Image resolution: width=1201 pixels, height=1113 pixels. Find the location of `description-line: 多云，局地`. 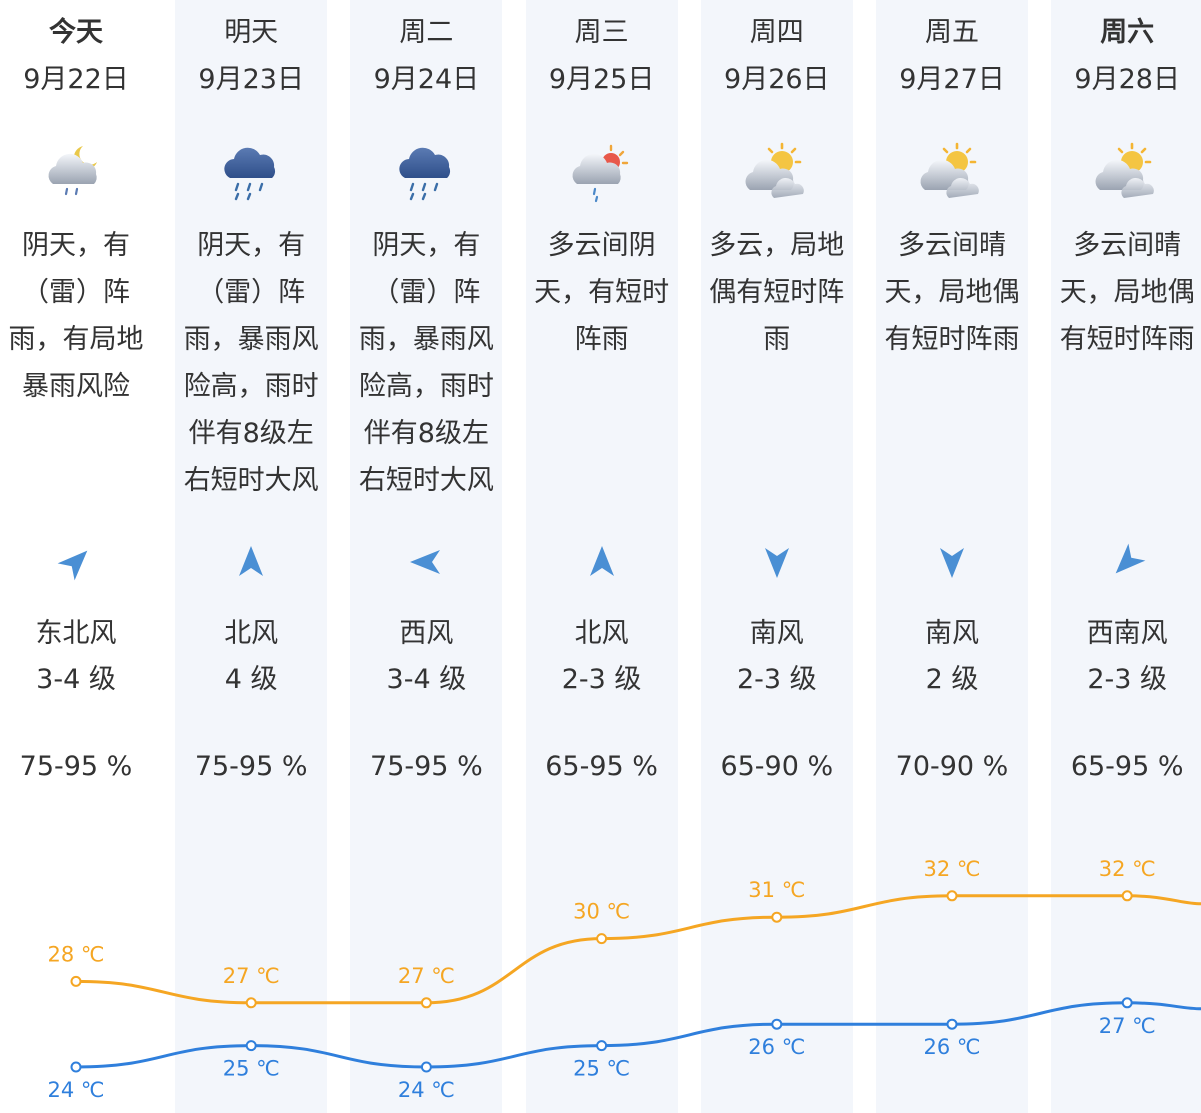

description-line: 多云，局地 is located at coordinates (777, 245).